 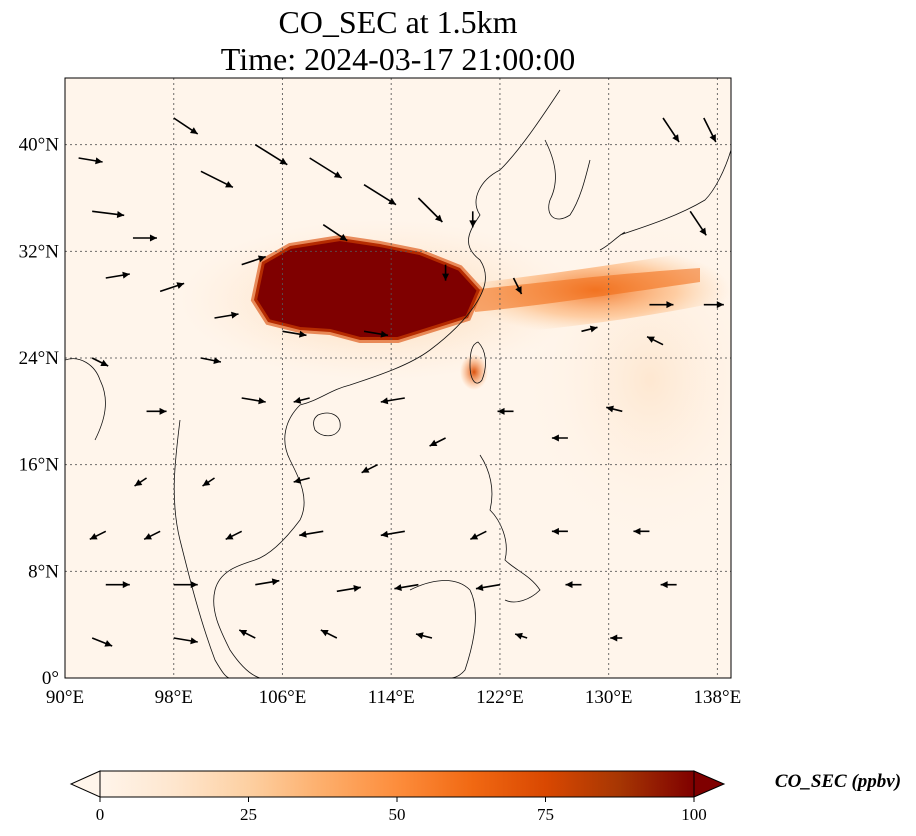 I want to click on x-axis-ticks: 90°E 98°E 106°E 114°E 122°E 130°E 138°E, so click(x=393, y=697).